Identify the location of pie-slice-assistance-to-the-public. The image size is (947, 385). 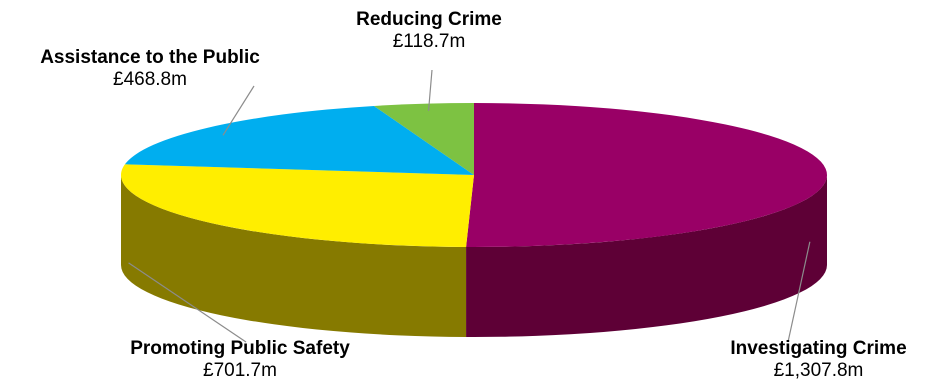
(299, 140).